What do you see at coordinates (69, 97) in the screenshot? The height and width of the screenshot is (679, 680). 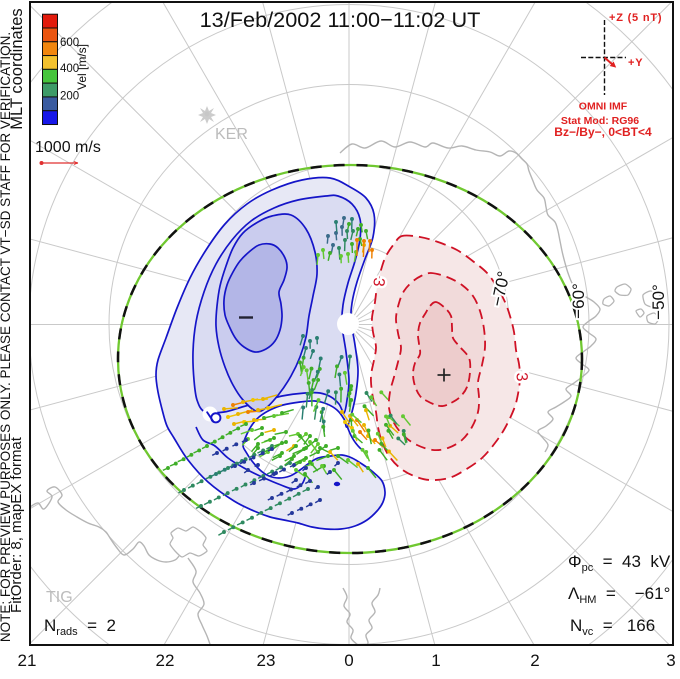 I see `svg-text: 200` at bounding box center [69, 97].